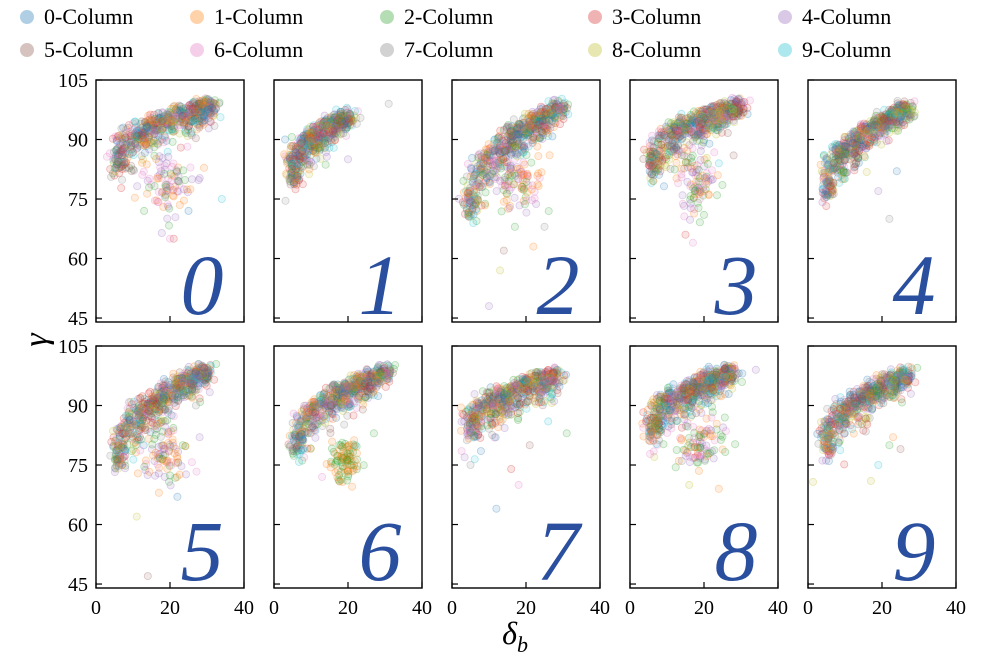 Image resolution: width=984 pixels, height=657 pixels. What do you see at coordinates (348, 206) in the screenshot?
I see `panel-1: 1` at bounding box center [348, 206].